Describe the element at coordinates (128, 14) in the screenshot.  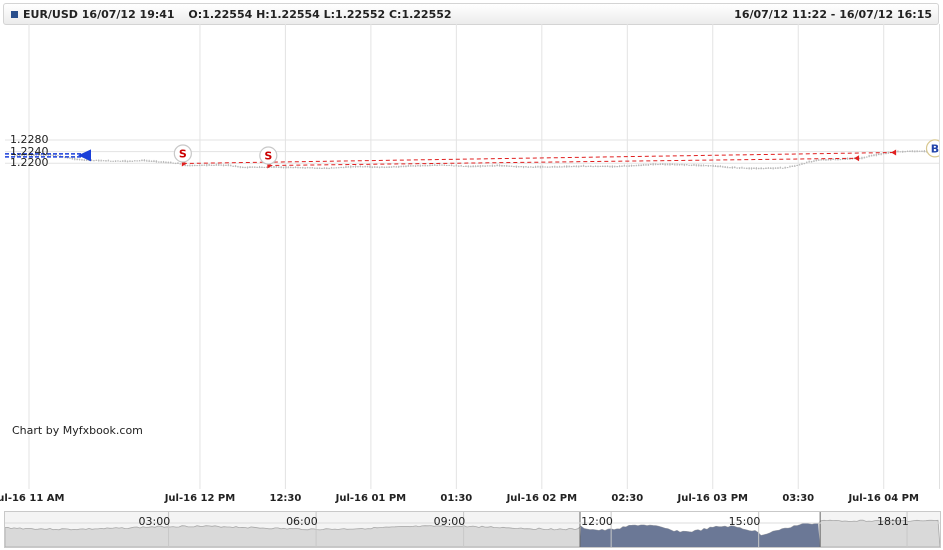
I see `datetime-label: 16/07/12 19:41` at that location.